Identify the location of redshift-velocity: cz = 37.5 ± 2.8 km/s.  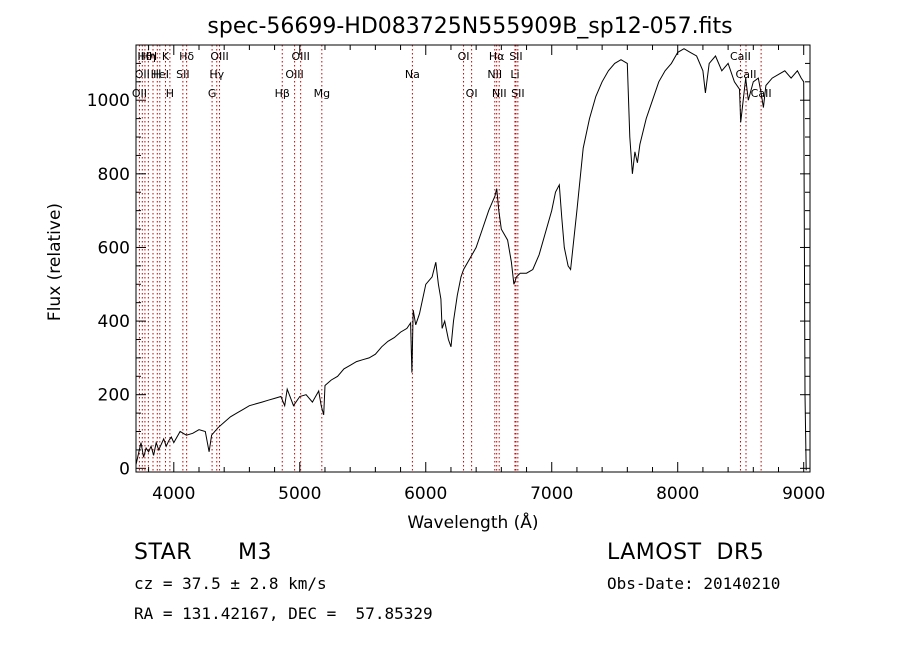
(230, 583).